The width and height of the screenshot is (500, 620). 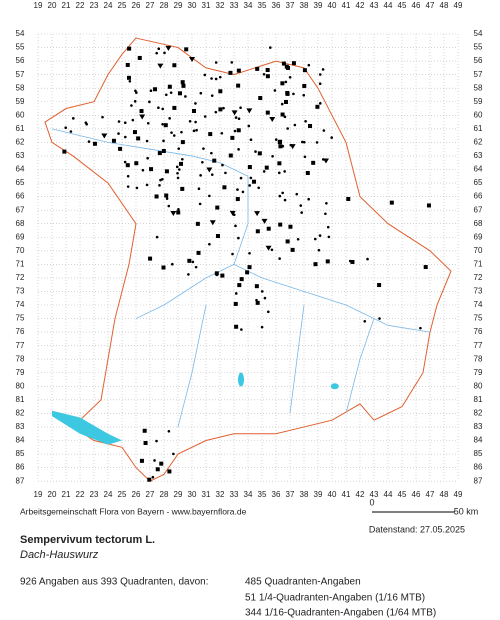 What do you see at coordinates (108, 494) in the screenshot?
I see `column-label: 24` at bounding box center [108, 494].